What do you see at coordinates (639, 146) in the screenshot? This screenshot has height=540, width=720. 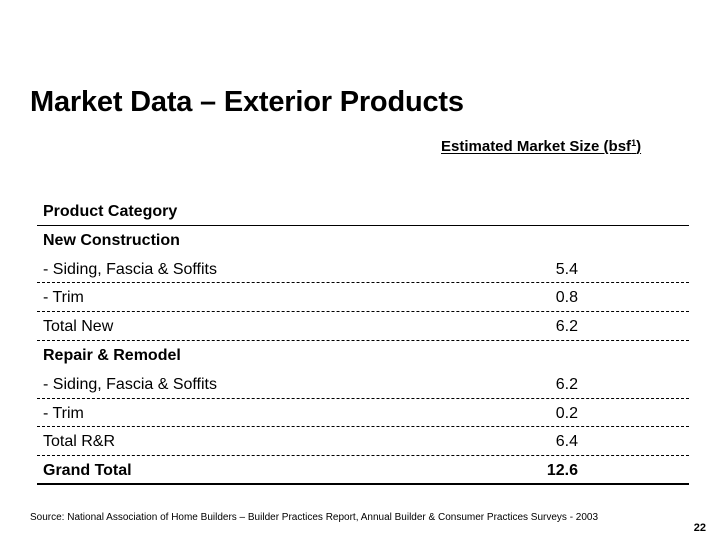 I see `column-header-close: )` at bounding box center [639, 146].